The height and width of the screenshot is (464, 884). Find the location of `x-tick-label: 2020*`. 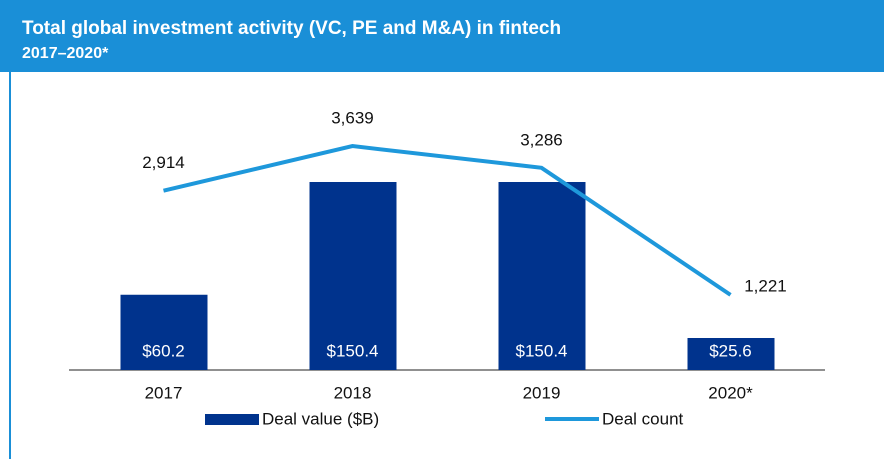

x-tick-label: 2020* is located at coordinates (730, 392).